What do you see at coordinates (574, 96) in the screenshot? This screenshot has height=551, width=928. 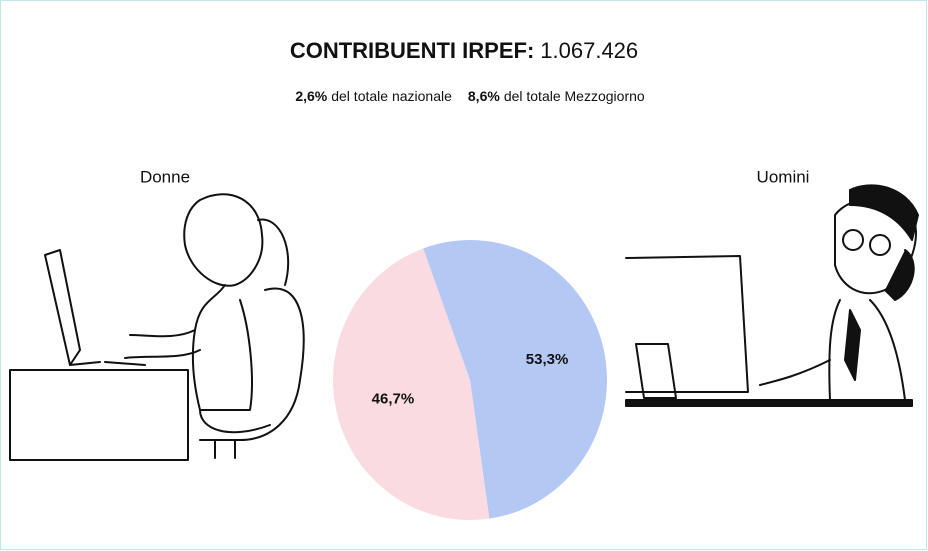 I see `stat-text: del totale Mezzogiorno` at bounding box center [574, 96].